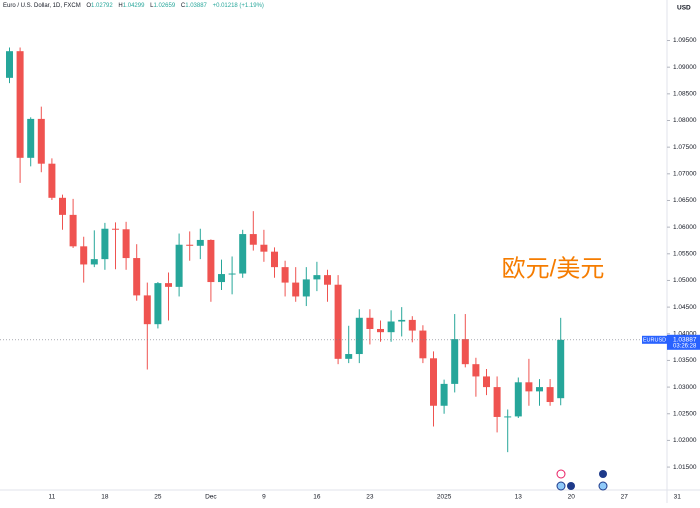 The height and width of the screenshot is (508, 700). I want to click on open: 1.02792, so click(102, 6).